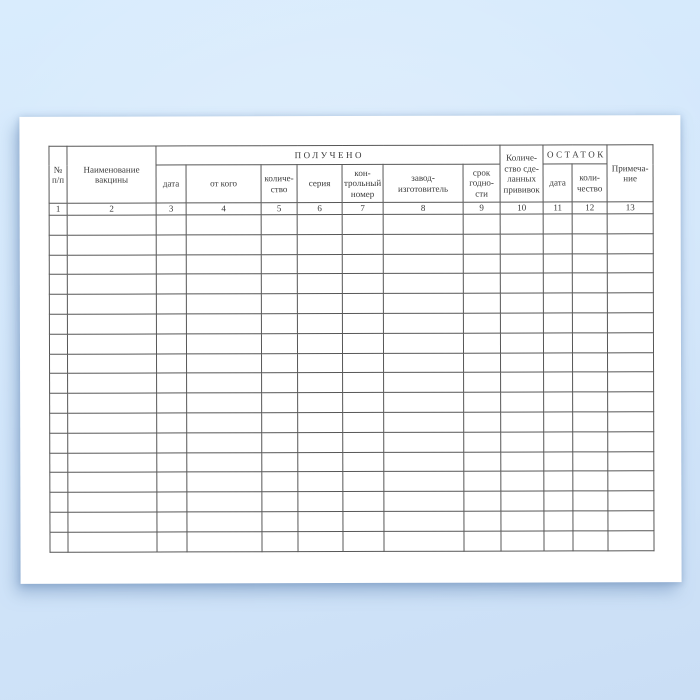 The height and width of the screenshot is (700, 700). I want to click on header-expiry: срок годно- сти, so click(482, 183).